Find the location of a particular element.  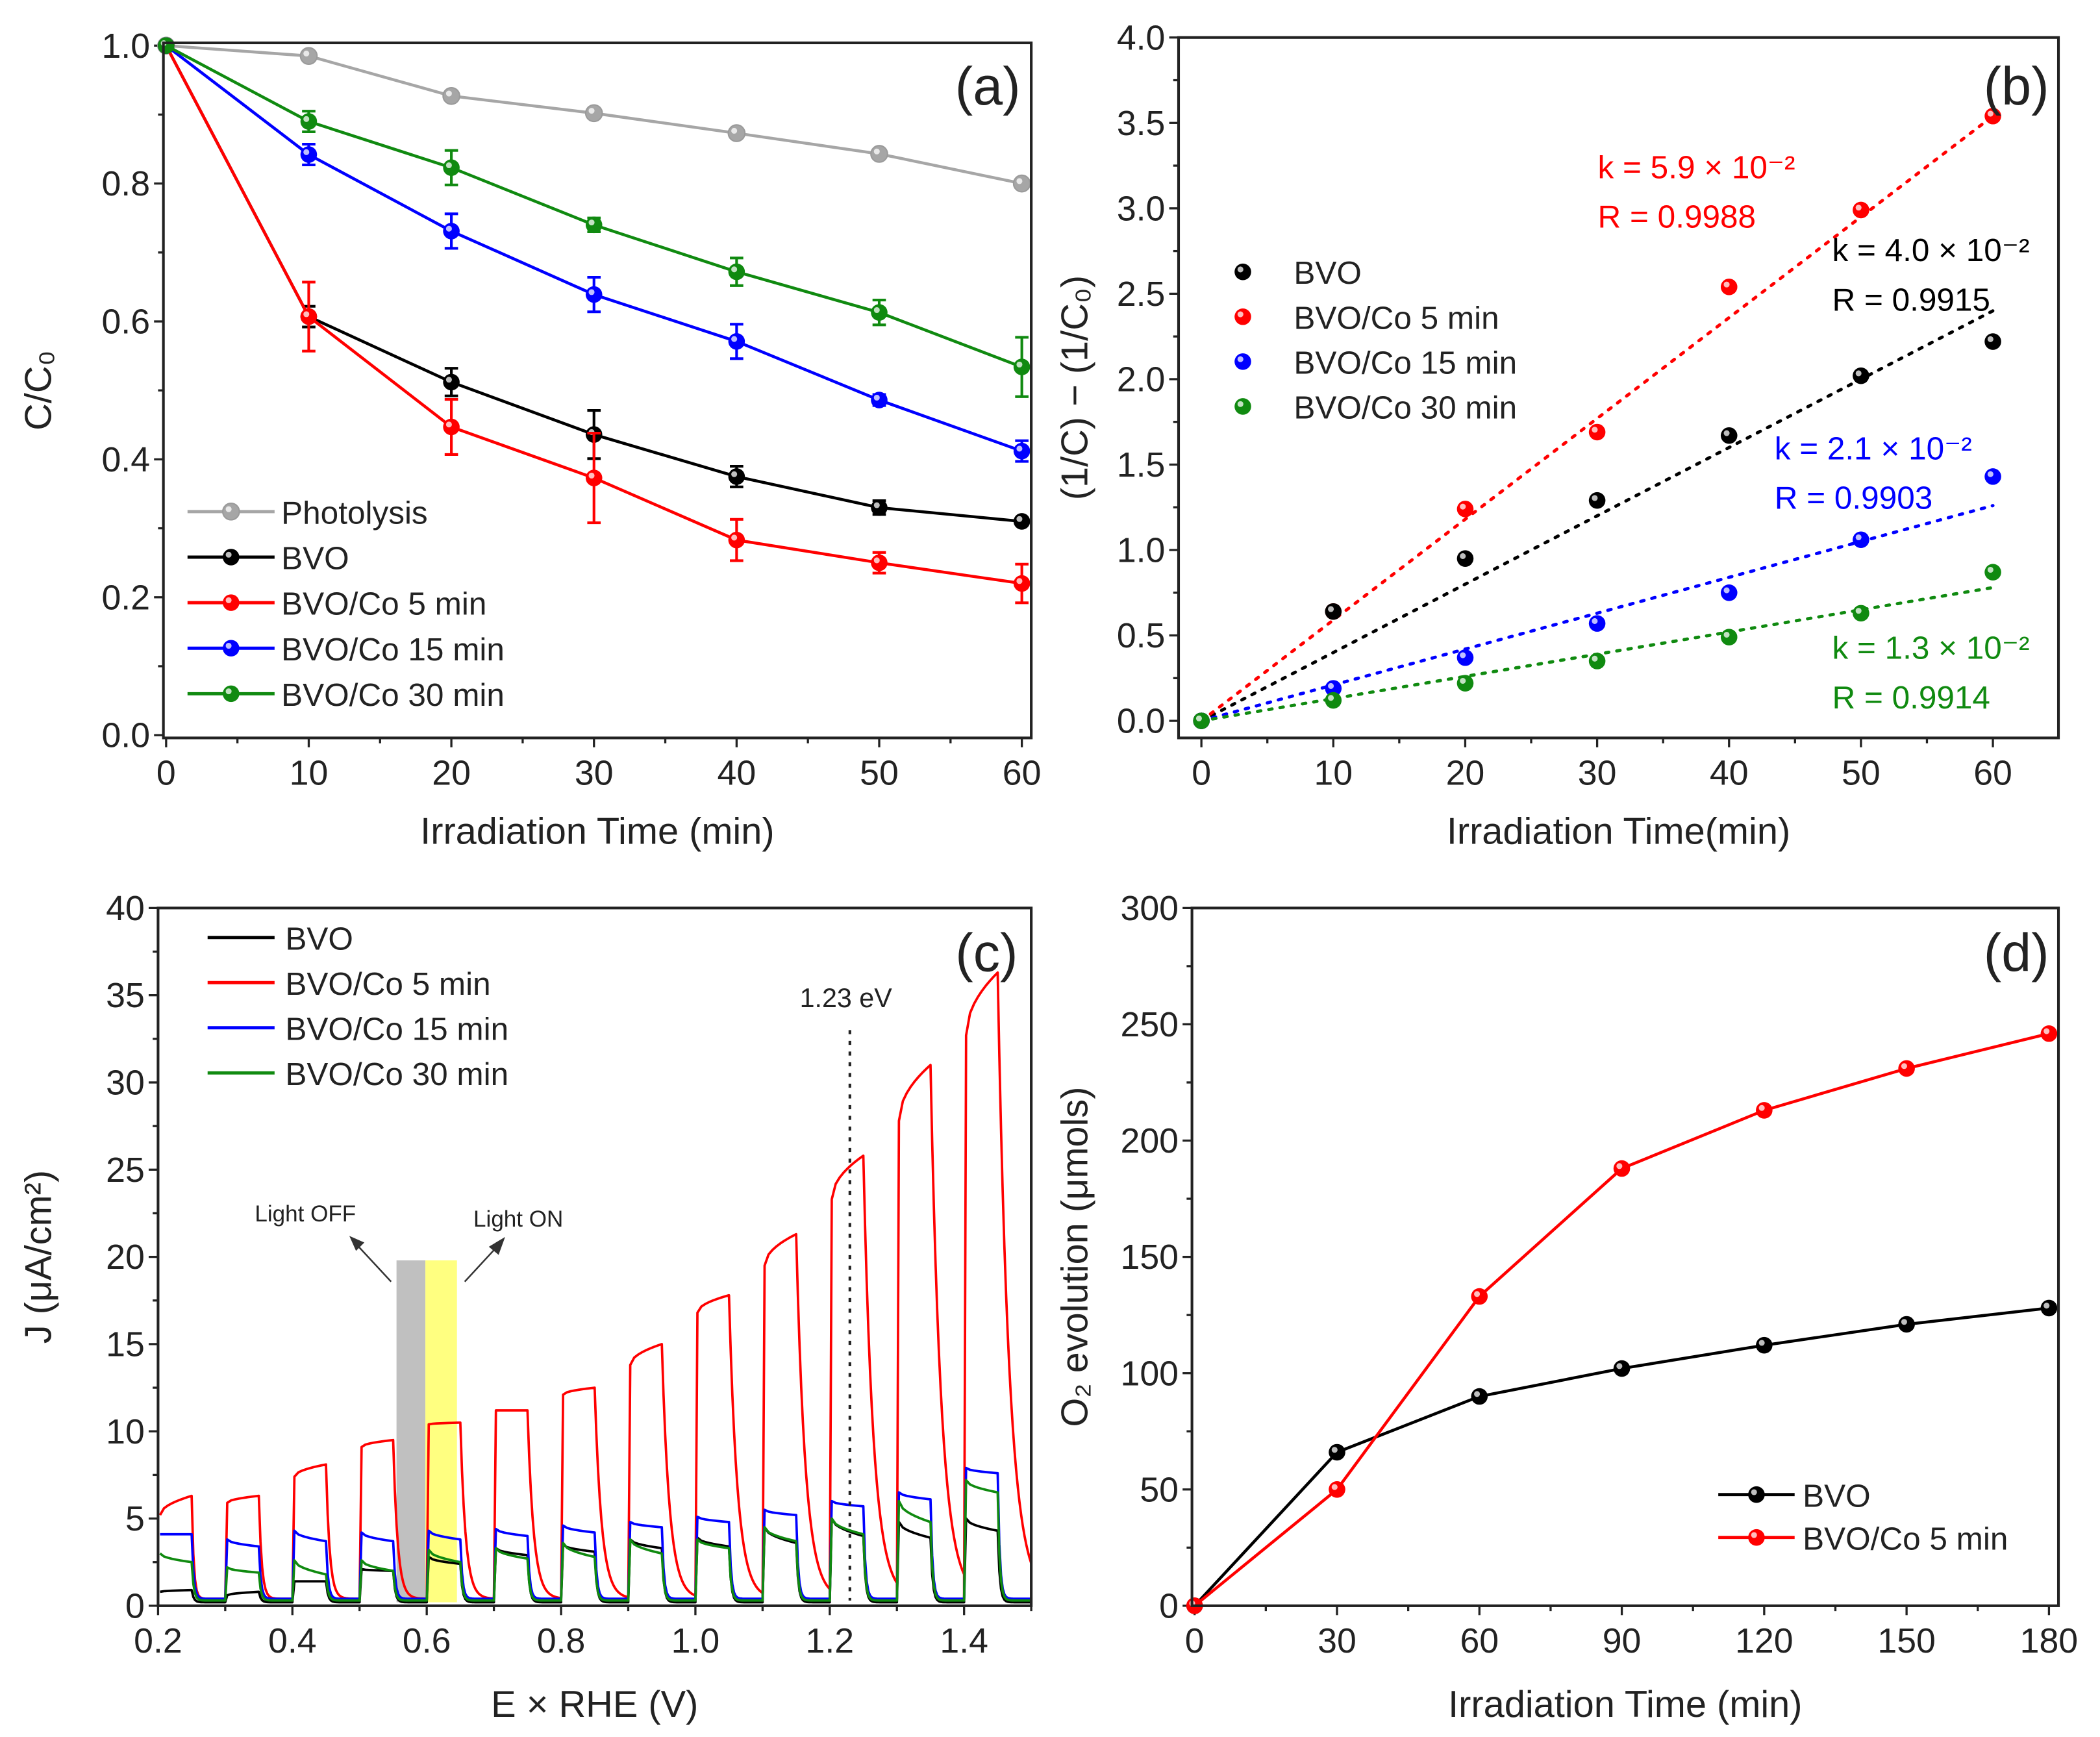

y-tick-label: 200 is located at coordinates (1150, 1140).